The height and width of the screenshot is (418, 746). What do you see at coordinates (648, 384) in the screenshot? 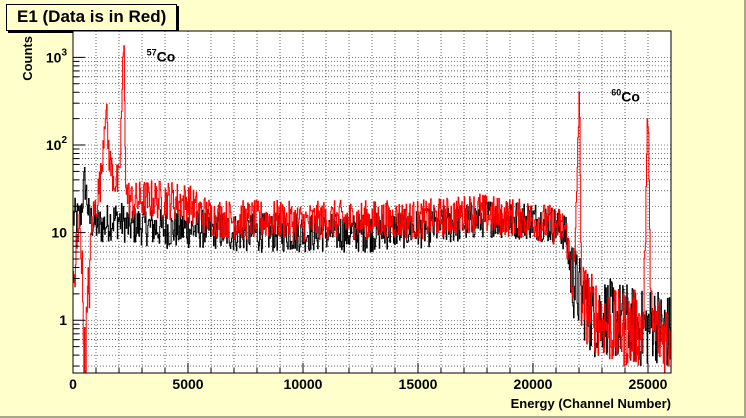
I see `x-tick-label: 25000` at bounding box center [648, 384].